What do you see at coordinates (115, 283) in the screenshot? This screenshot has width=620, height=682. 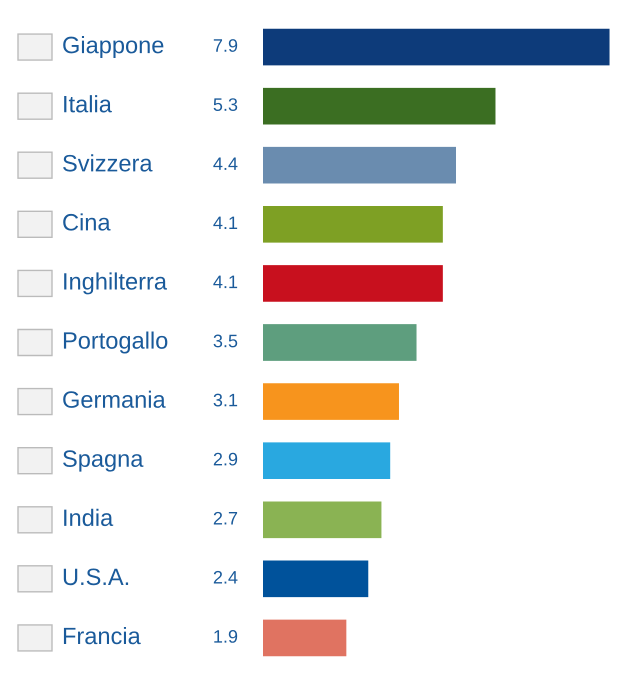 I see `y-tick-label: Inghilterra` at bounding box center [115, 283].